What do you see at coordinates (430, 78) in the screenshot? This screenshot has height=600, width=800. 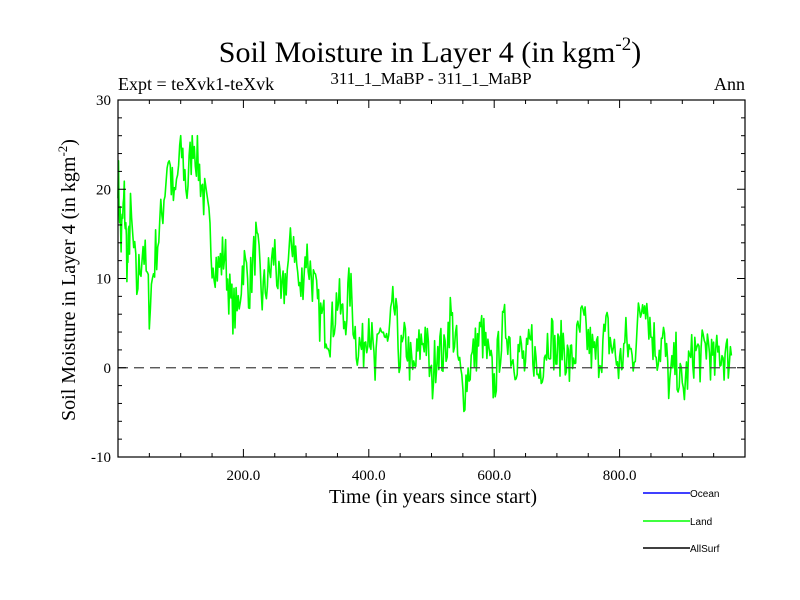 I see `subtitle-center: 311_1_MaBP - 311_1_MaBP` at bounding box center [430, 78].